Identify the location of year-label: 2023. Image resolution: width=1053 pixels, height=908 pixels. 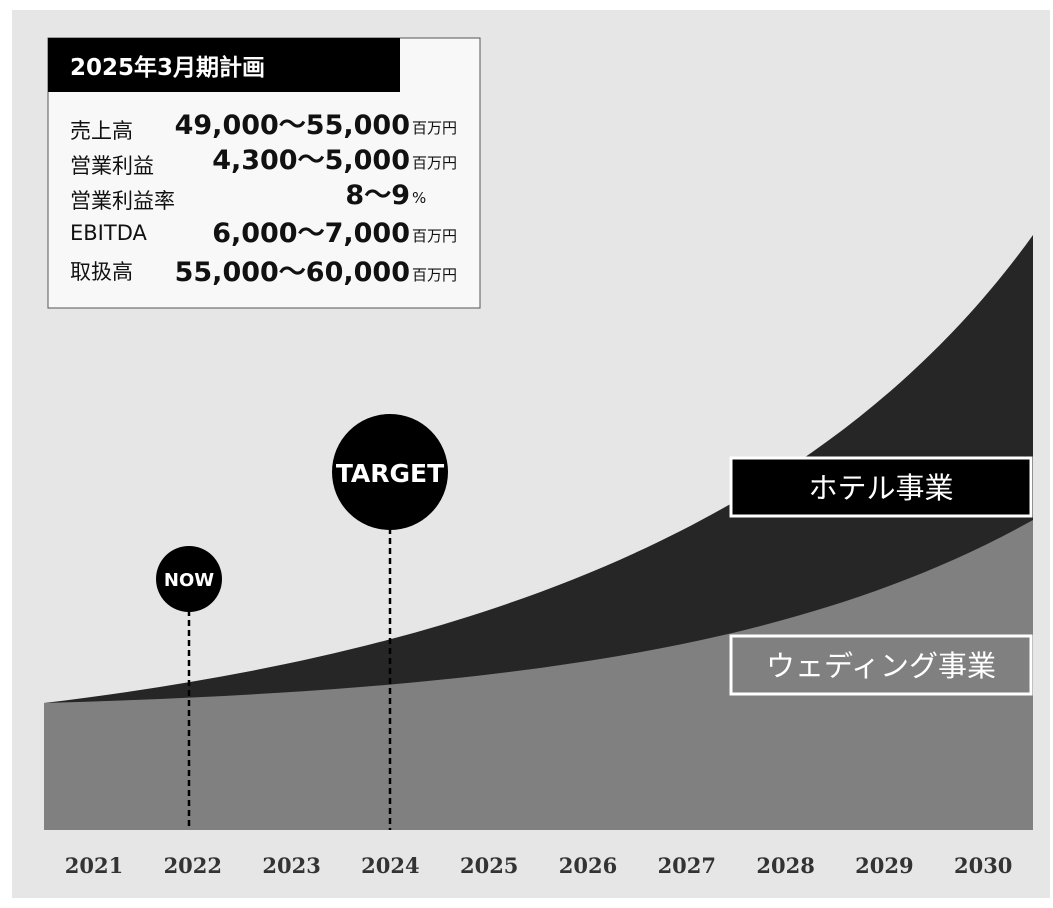
(291, 865).